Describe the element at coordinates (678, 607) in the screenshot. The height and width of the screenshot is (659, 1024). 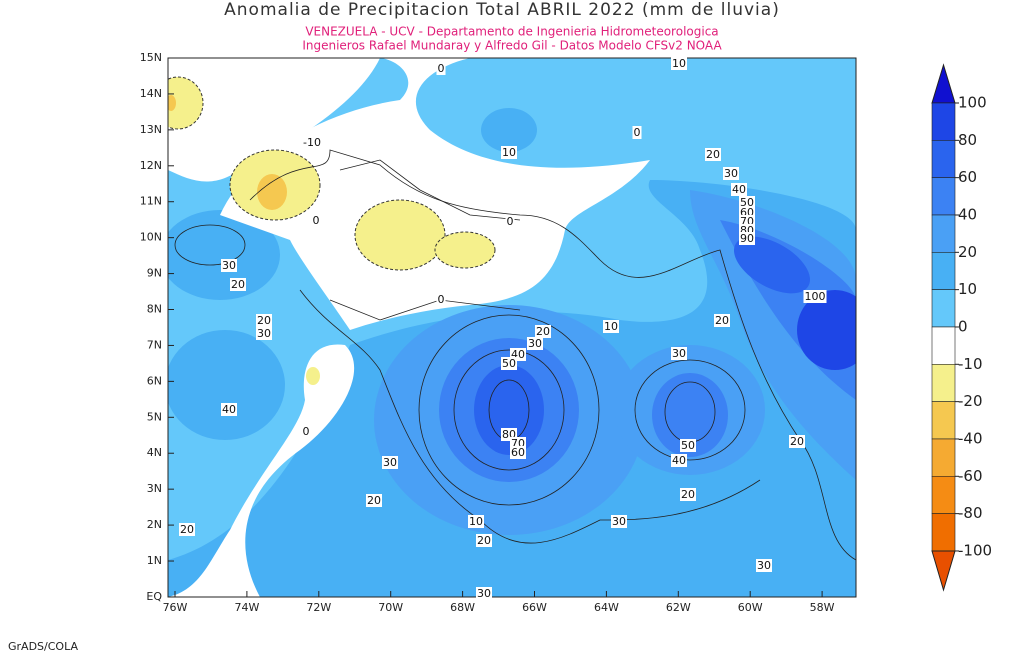
I see `lon-label: 62W` at that location.